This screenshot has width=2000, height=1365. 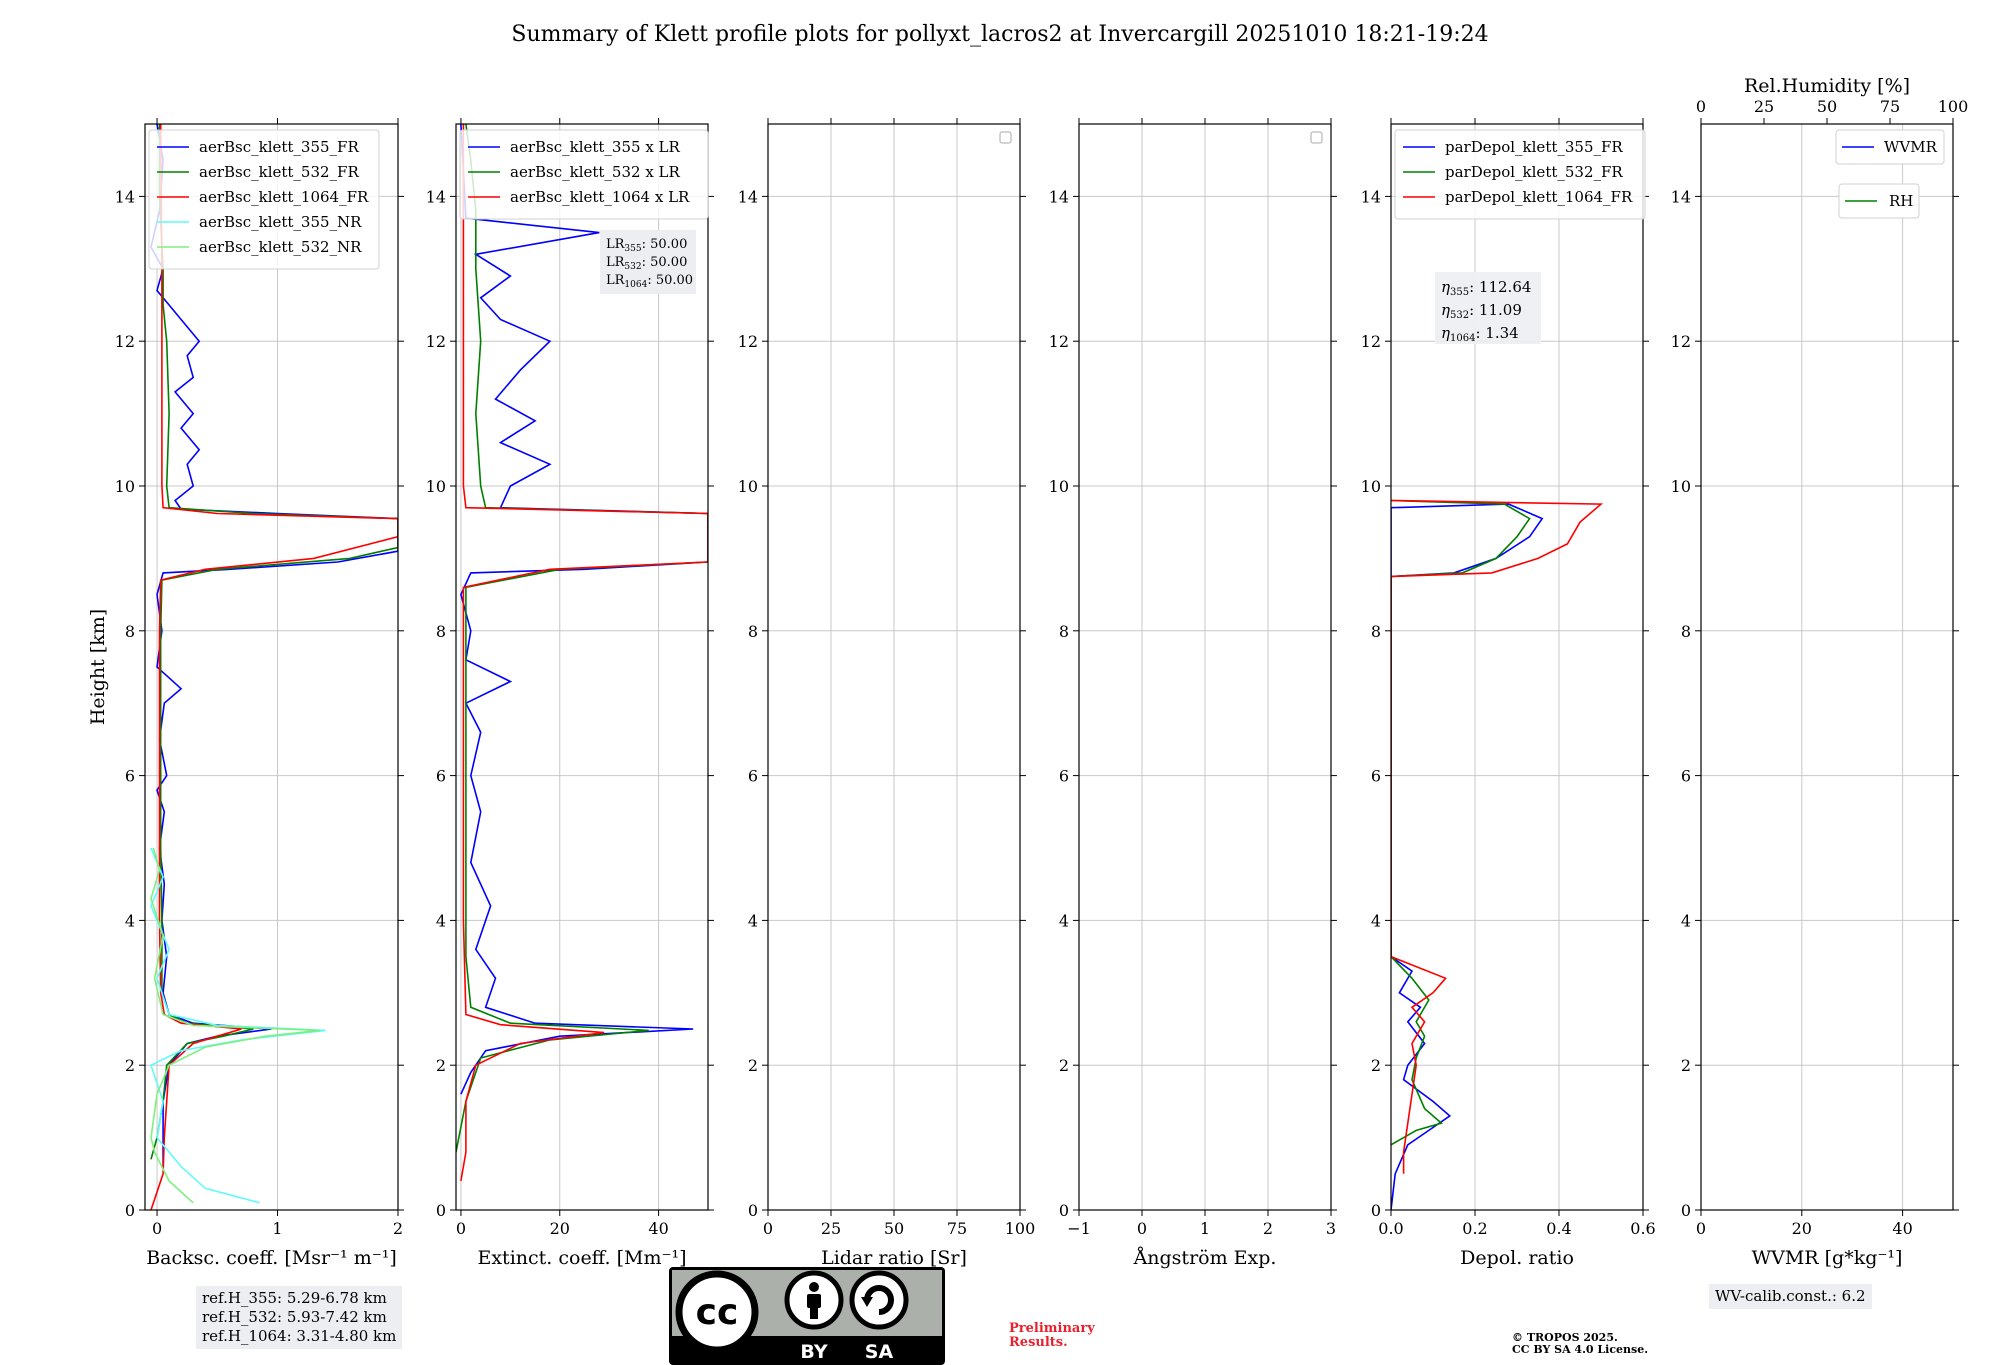 What do you see at coordinates (1539, 197) in the screenshot?
I see `legend-label: parDepol_klett_1064_FR` at bounding box center [1539, 197].